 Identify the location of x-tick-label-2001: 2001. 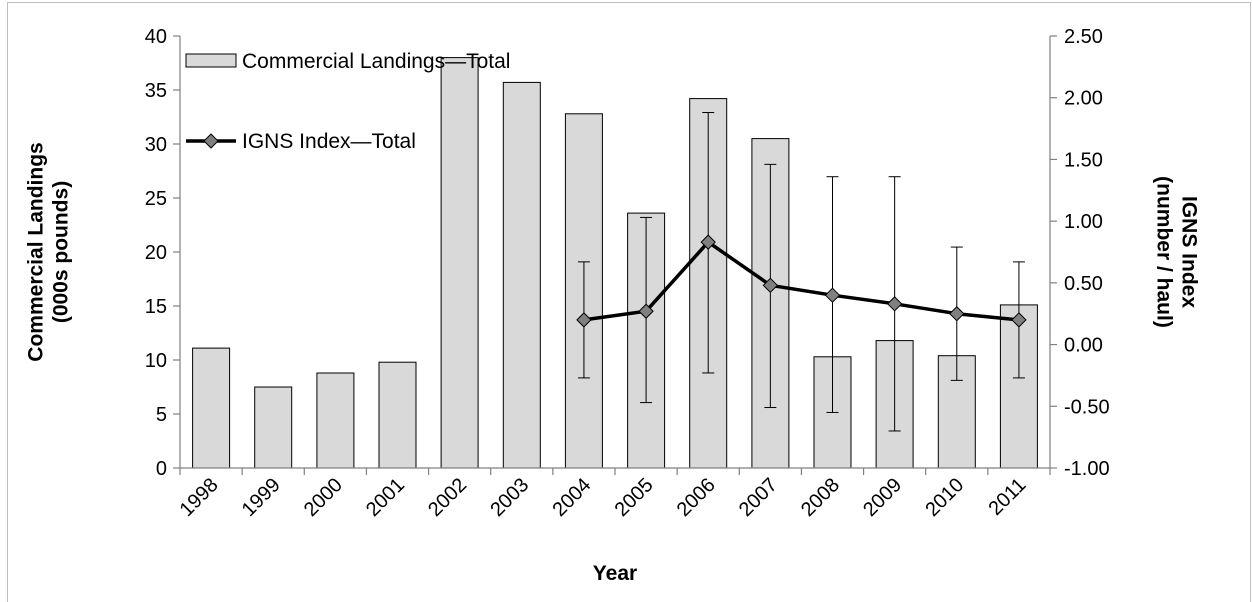
(385, 497).